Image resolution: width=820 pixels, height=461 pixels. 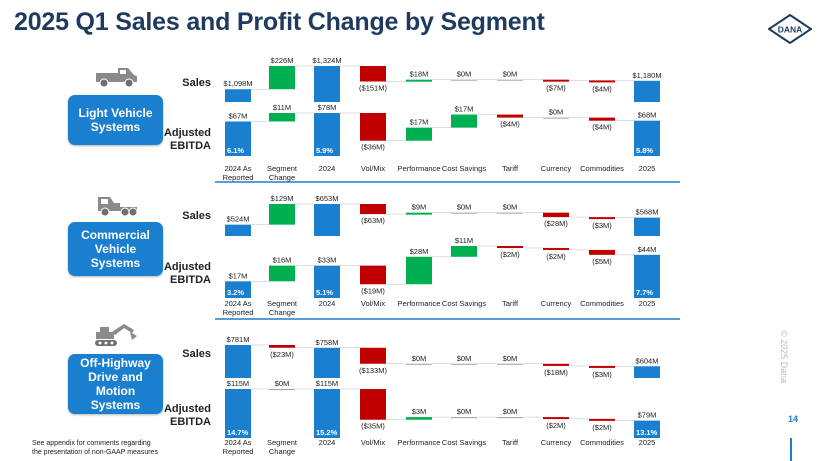 What do you see at coordinates (327, 303) in the screenshot?
I see `category-label-2-3: 2024` at bounding box center [327, 303].